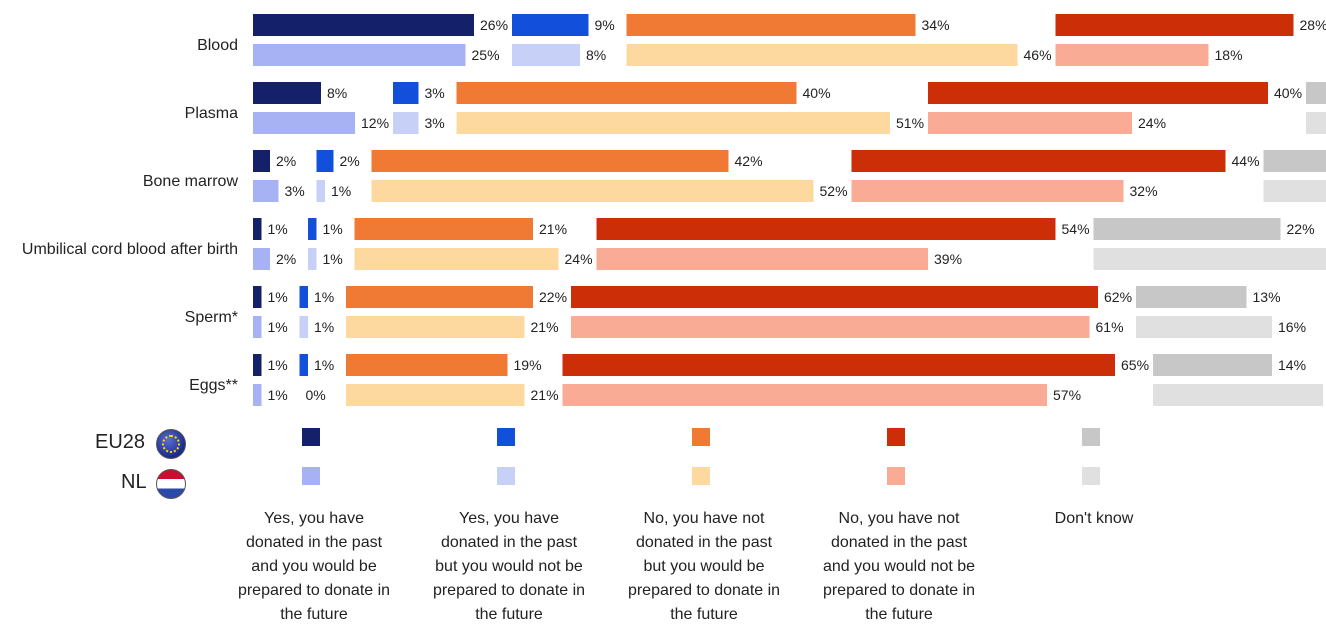 This screenshot has height=627, width=1326. I want to click on value-label-sperm-eu28-series-2: 1%, so click(324, 297).